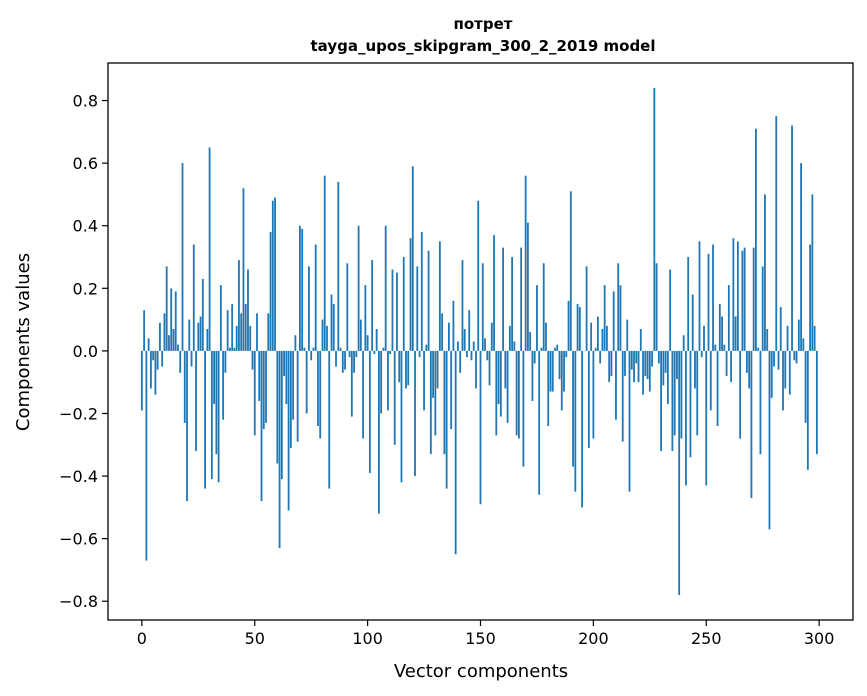 The height and width of the screenshot is (696, 867). I want to click on x-tick-label: 250, so click(706, 638).